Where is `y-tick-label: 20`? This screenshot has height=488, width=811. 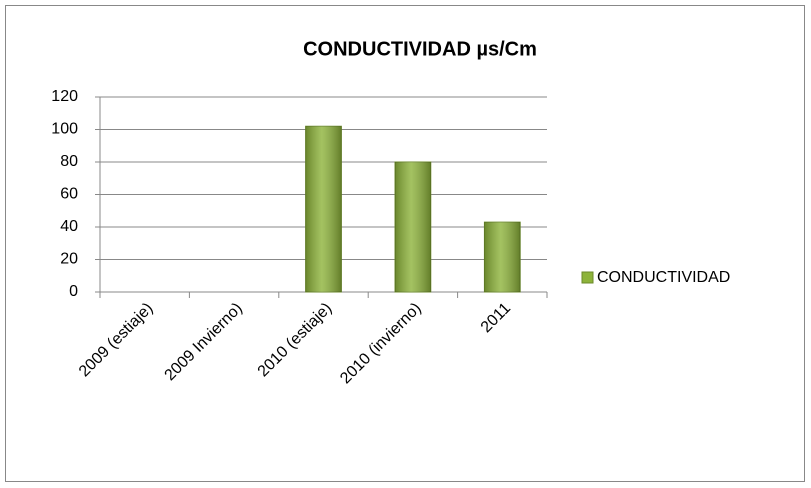
y-tick-label: 20 is located at coordinates (69, 259).